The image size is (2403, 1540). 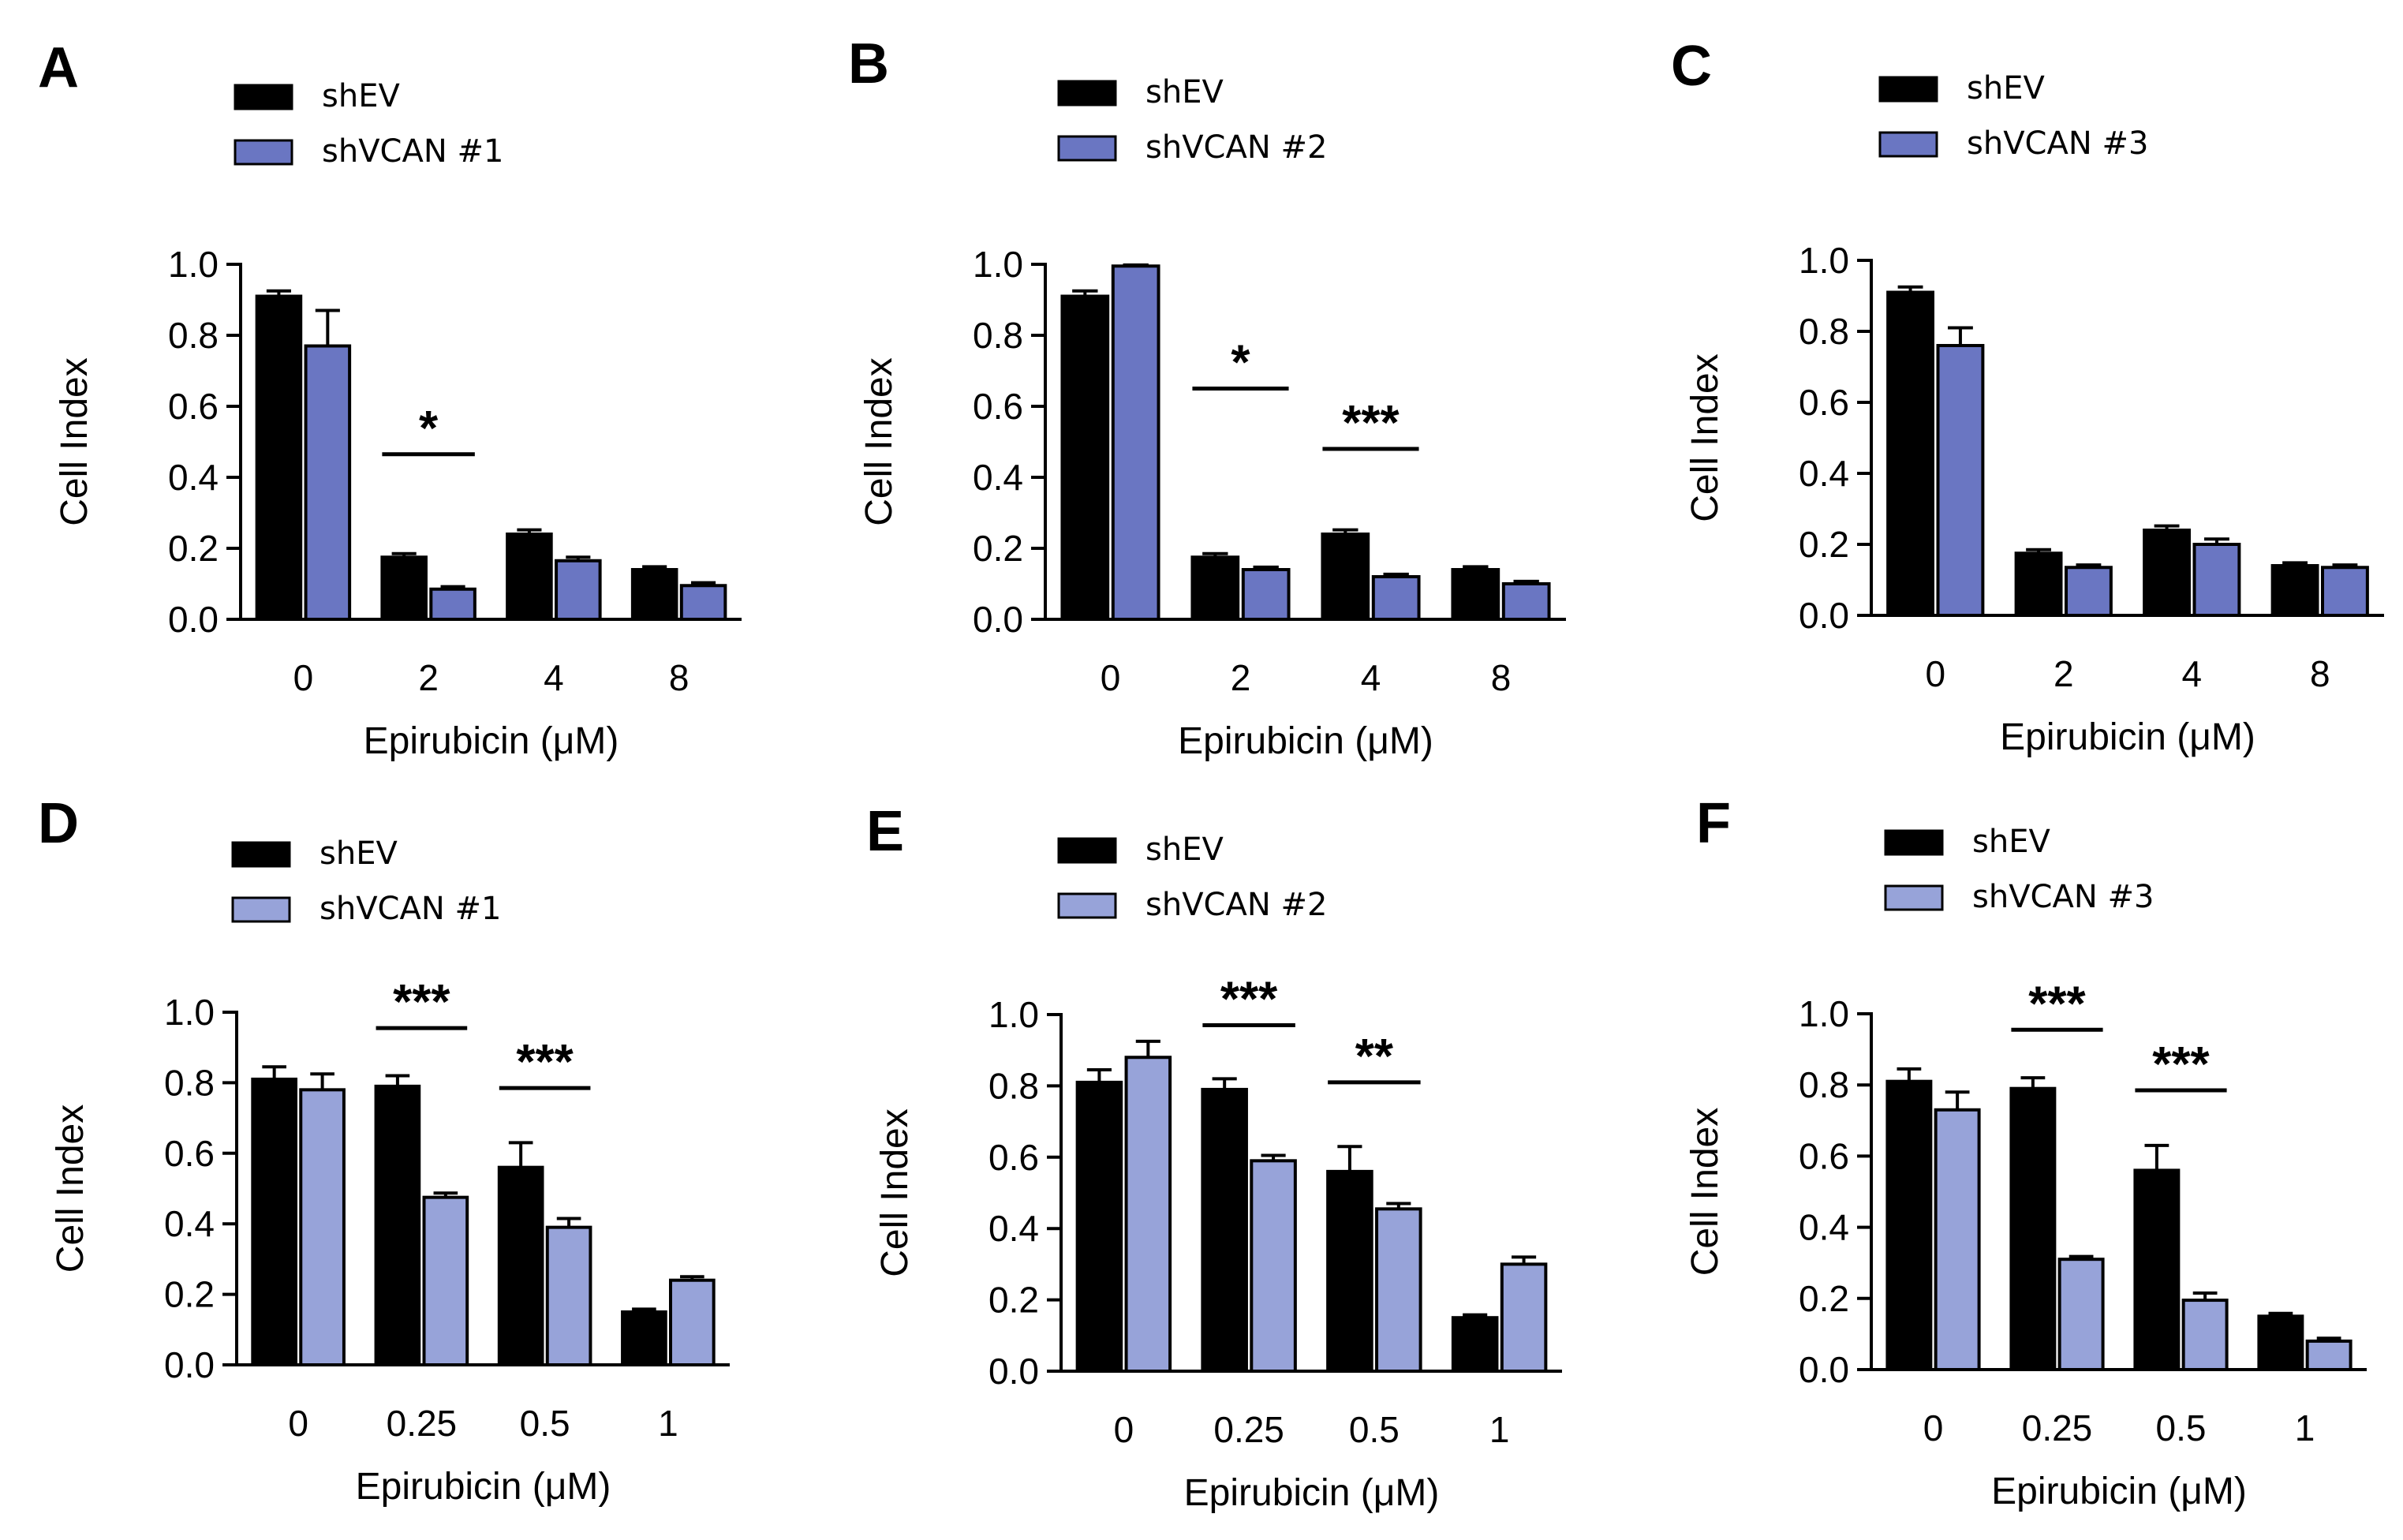 I want to click on legend-label: shVCAN #3, so click(x=2063, y=897).